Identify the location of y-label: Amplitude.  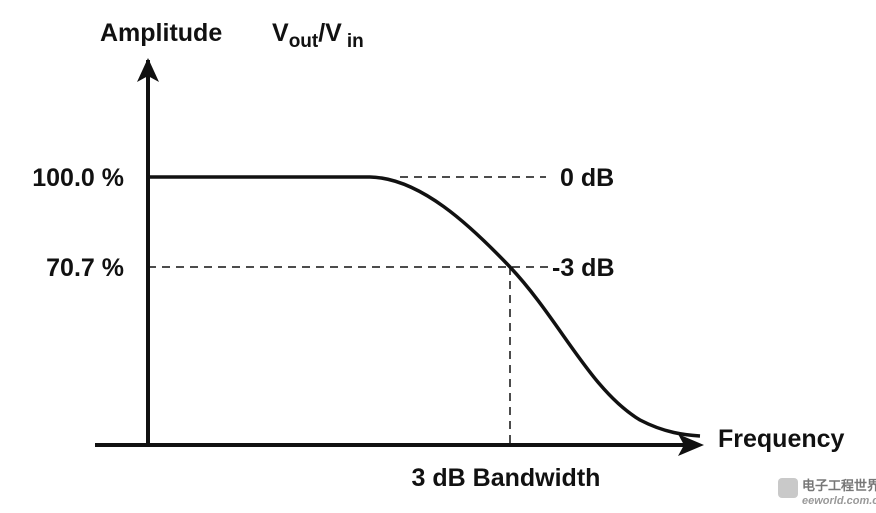
(161, 33).